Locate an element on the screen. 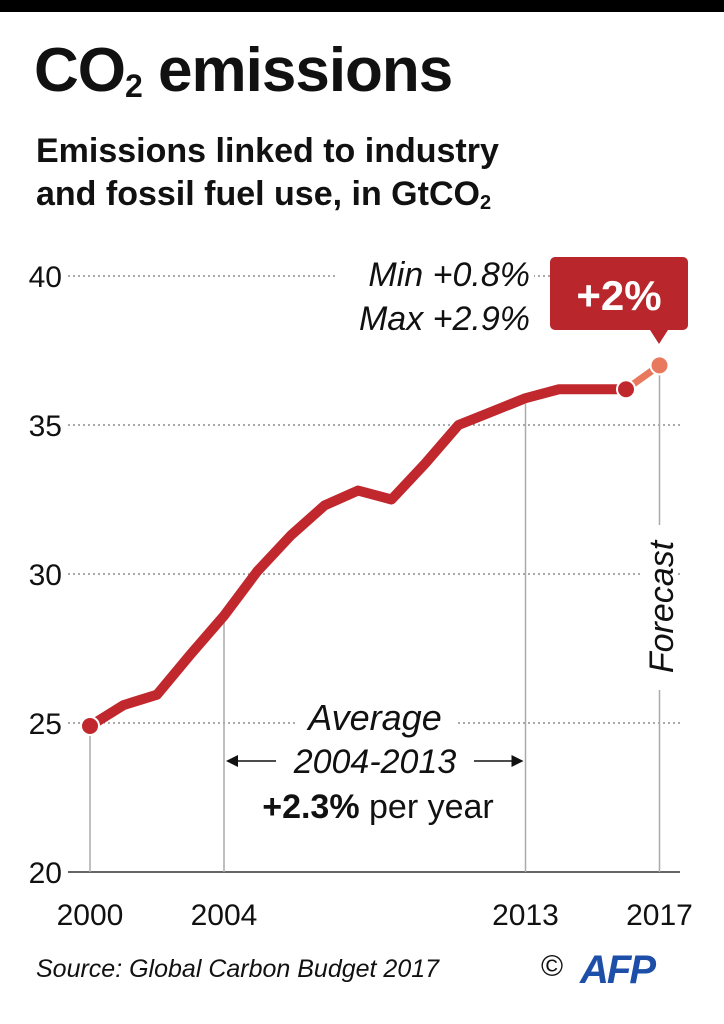 The height and width of the screenshot is (1024, 724). x-tick-label: 2013 is located at coordinates (525, 915).